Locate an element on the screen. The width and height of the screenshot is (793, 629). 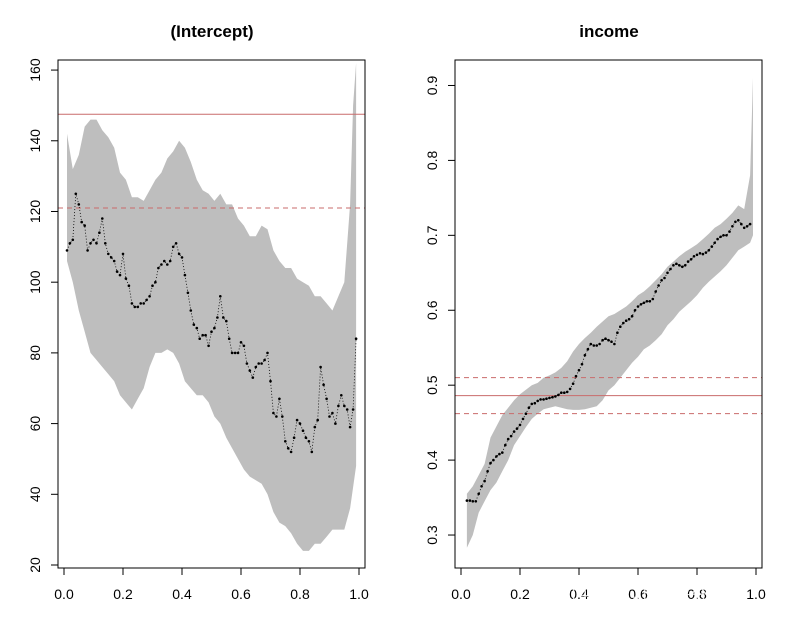
income-panel-title: income is located at coordinates (609, 31).